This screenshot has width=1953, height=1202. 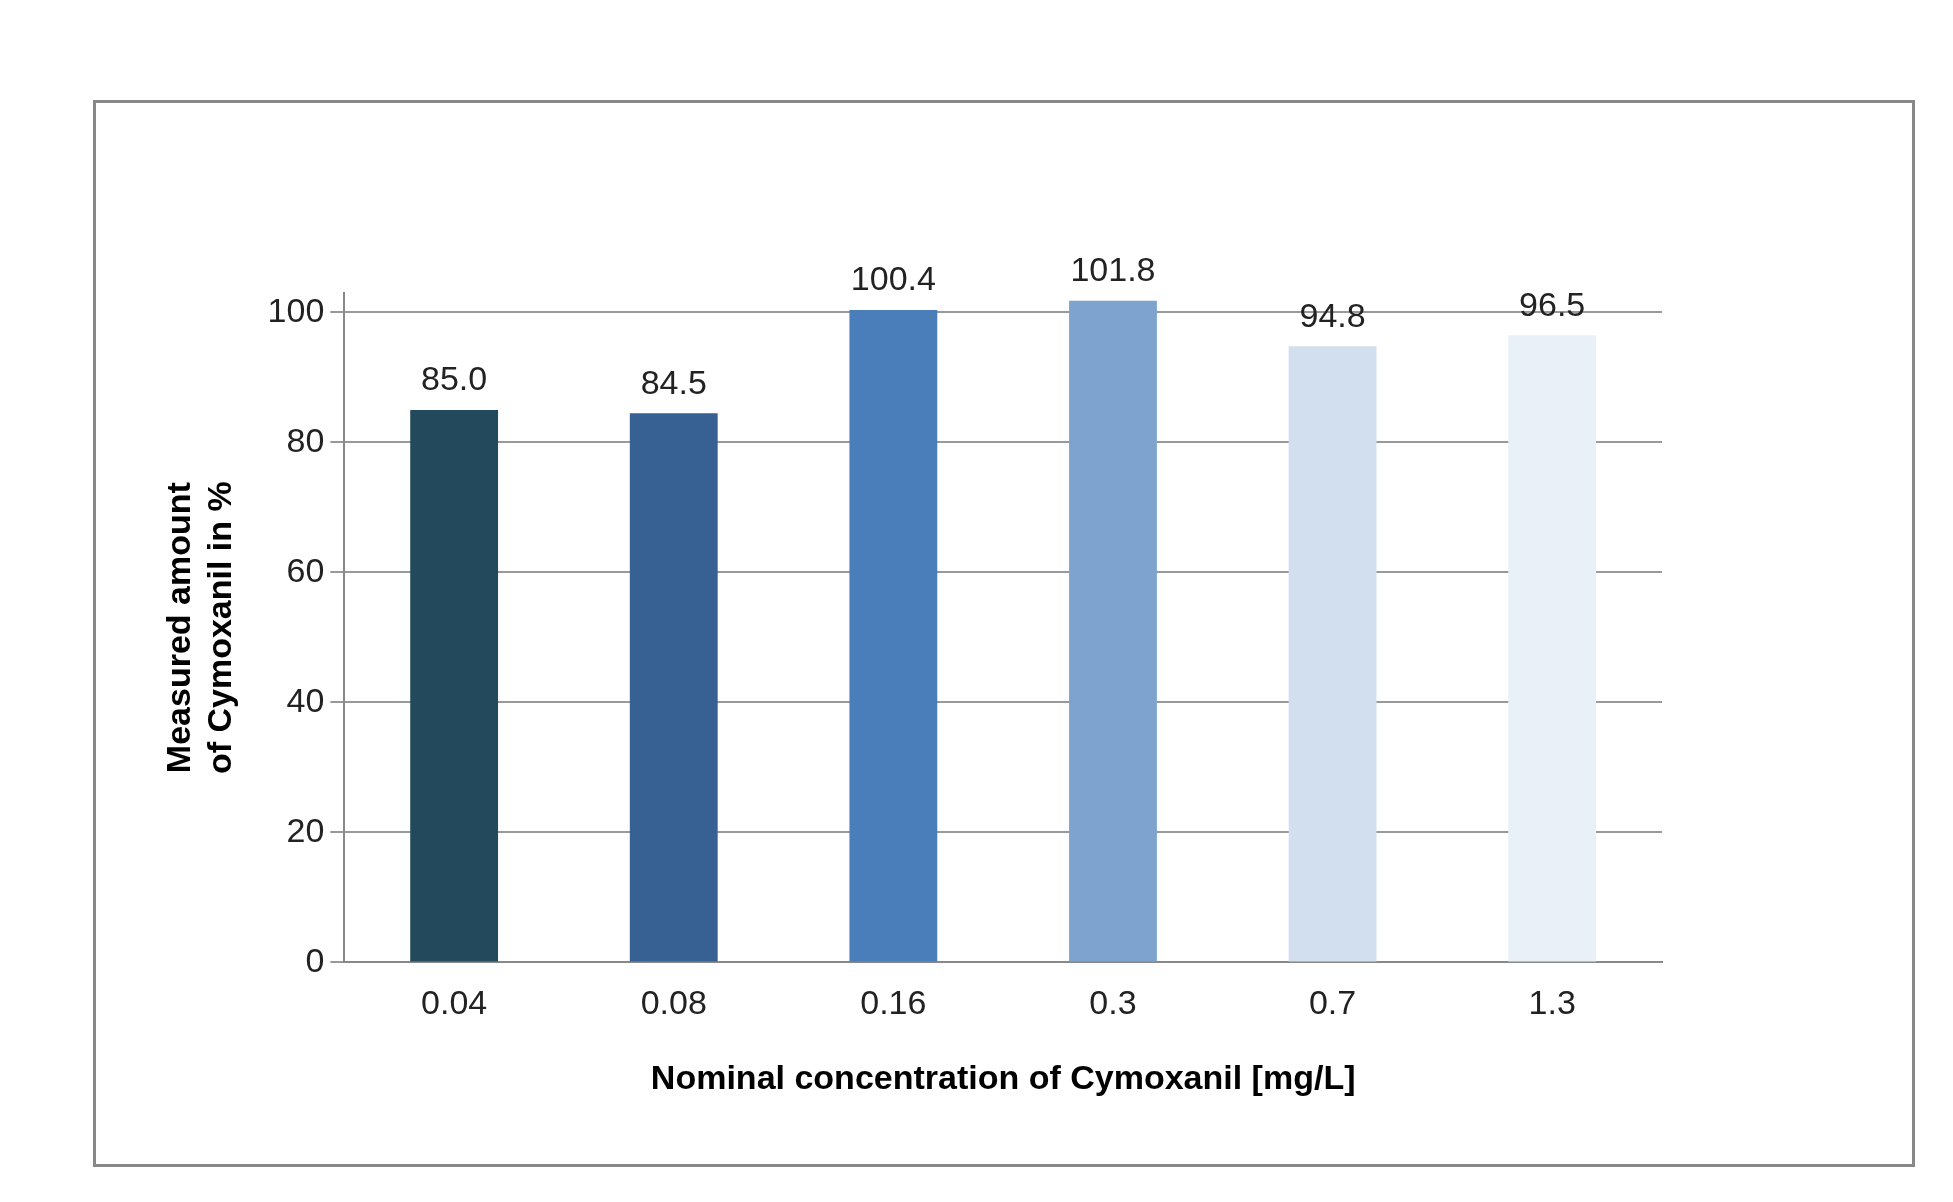 What do you see at coordinates (893, 278) in the screenshot?
I see `data-label: 100.4` at bounding box center [893, 278].